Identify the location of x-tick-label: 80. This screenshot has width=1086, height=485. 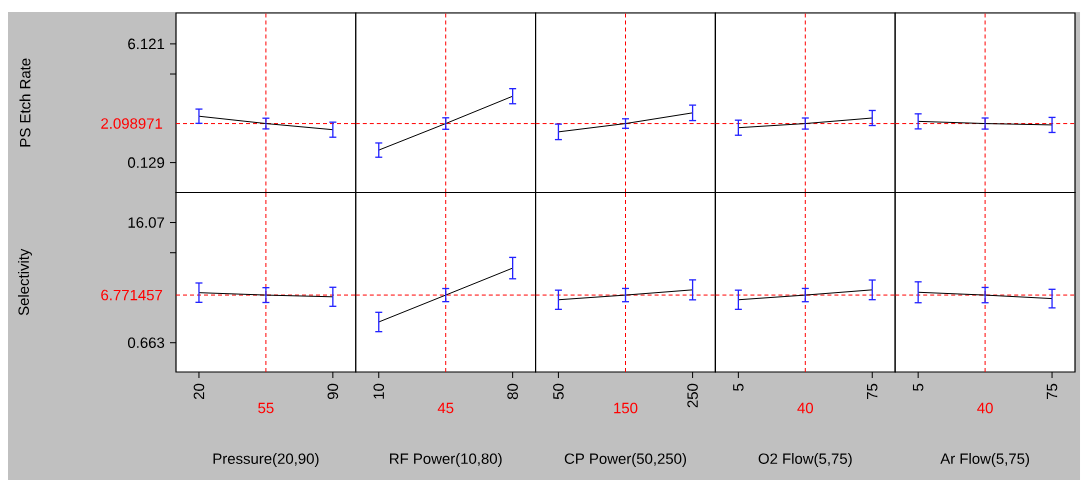
(512, 391).